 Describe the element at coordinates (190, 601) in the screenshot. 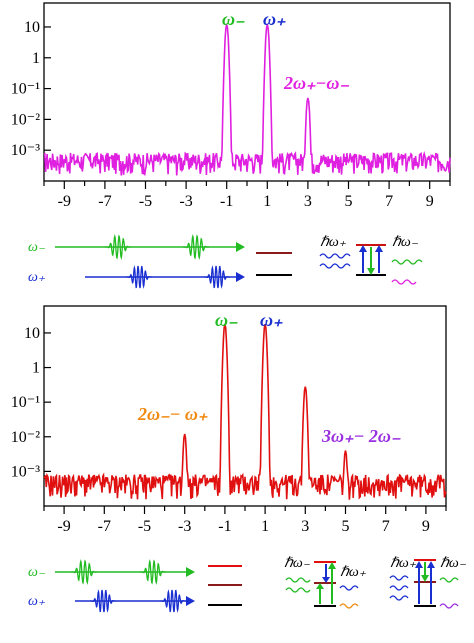

I see `arrowhead-blue-bottom` at that location.